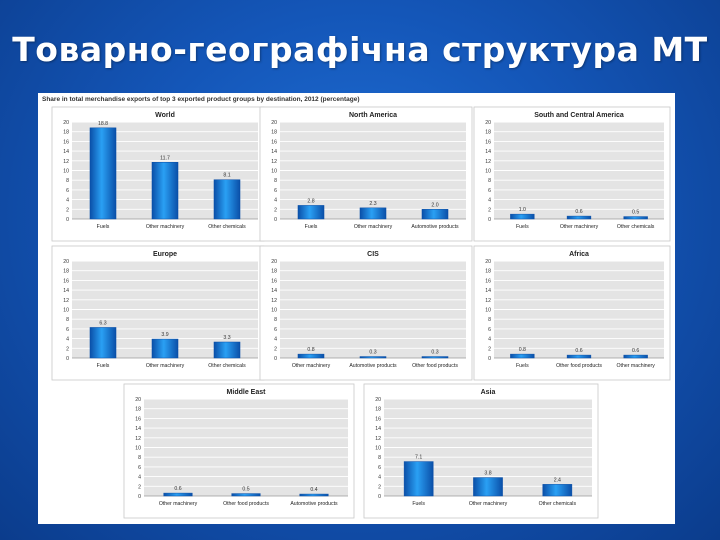 This screenshot has width=720, height=540. What do you see at coordinates (635, 366) in the screenshot?
I see `chart-5-category-label: Other machinery` at bounding box center [635, 366].